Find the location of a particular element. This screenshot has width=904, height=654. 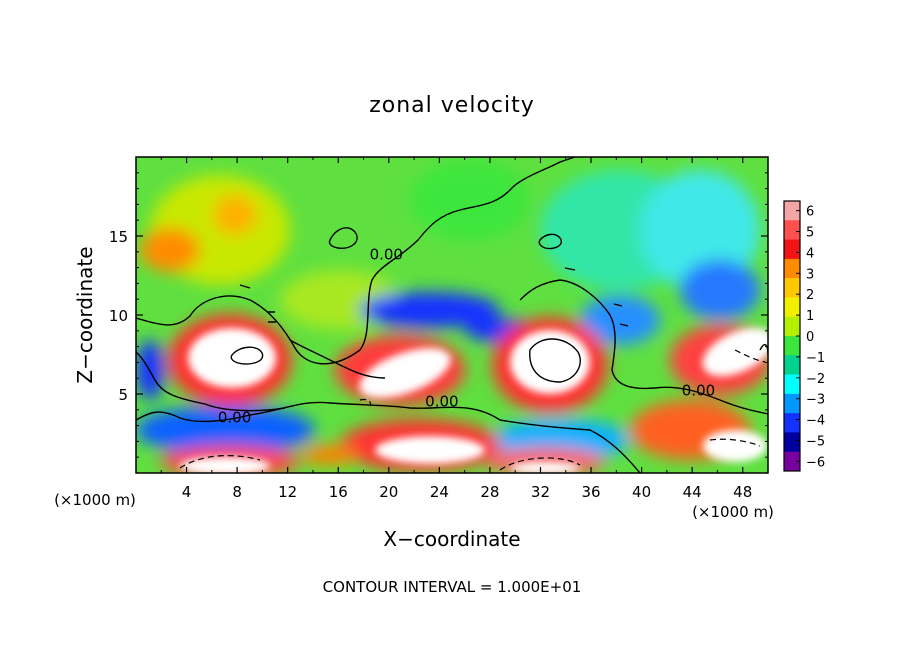

x-tick-label: 44 is located at coordinates (692, 492).